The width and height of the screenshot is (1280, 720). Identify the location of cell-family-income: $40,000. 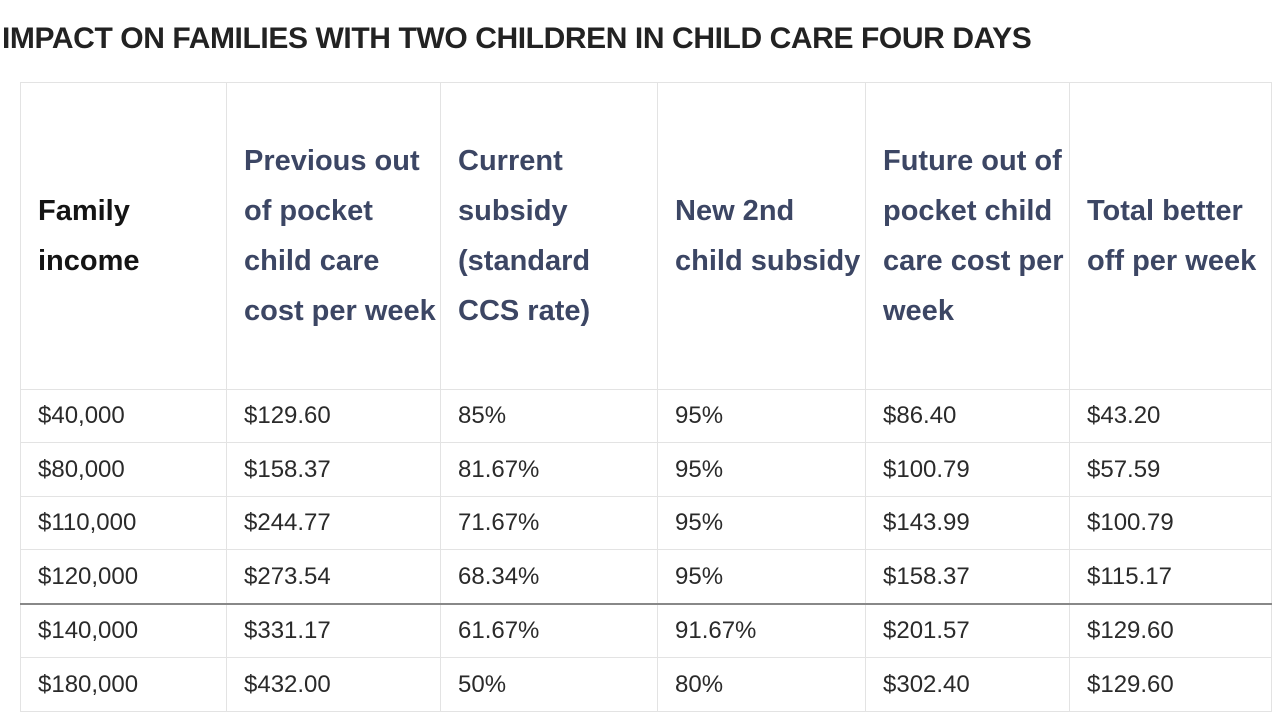
(123, 416).